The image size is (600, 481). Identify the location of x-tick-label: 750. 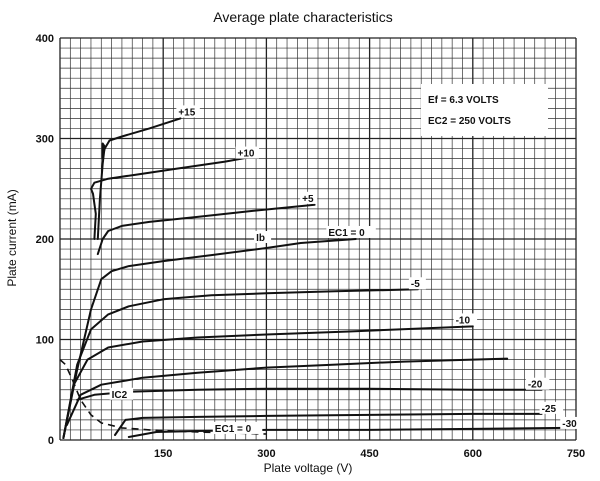
(576, 454).